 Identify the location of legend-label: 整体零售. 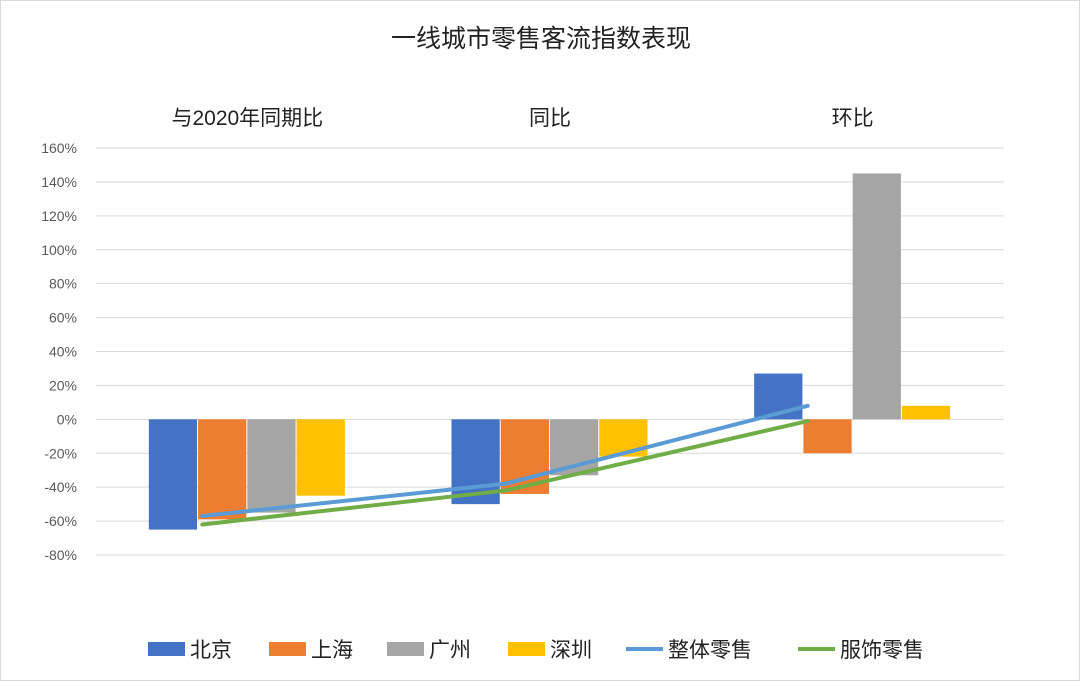
(710, 650).